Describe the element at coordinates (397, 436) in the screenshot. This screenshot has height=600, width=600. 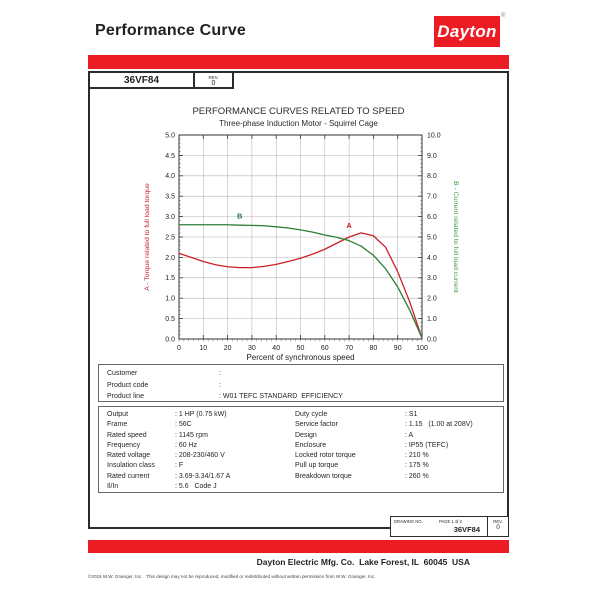
I see `spec-row: Design A` at that location.